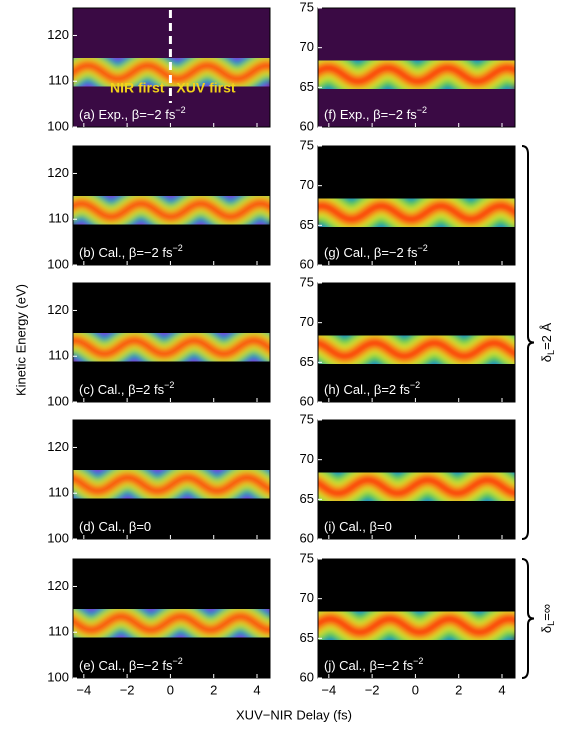 This screenshot has width=566, height=733. I want to click on panel: 100 110 120 (d) Cal., β=0, so click(159, 482).